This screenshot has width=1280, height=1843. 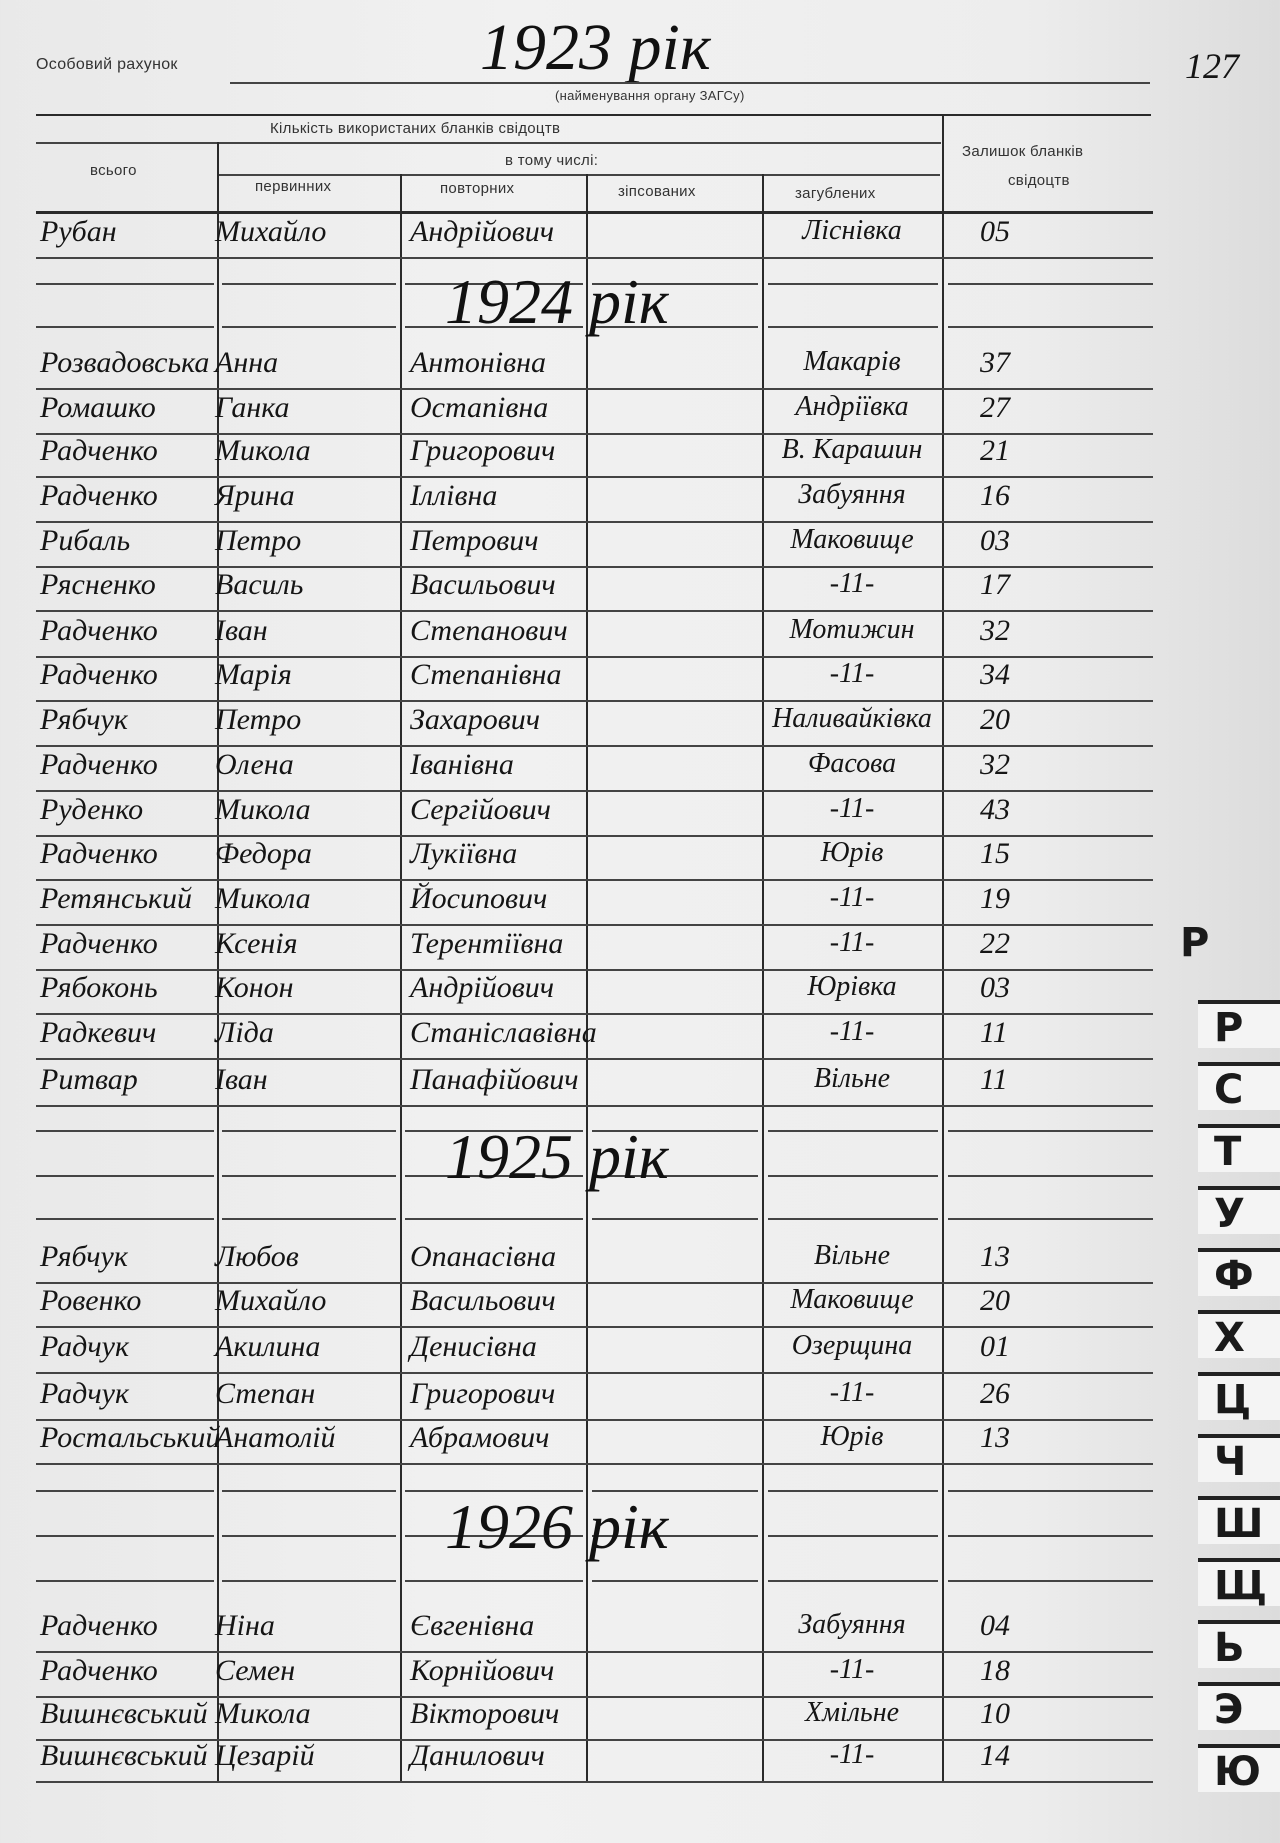 What do you see at coordinates (1239, 1769) in the screenshot?
I see `index-tab: Ю` at bounding box center [1239, 1769].